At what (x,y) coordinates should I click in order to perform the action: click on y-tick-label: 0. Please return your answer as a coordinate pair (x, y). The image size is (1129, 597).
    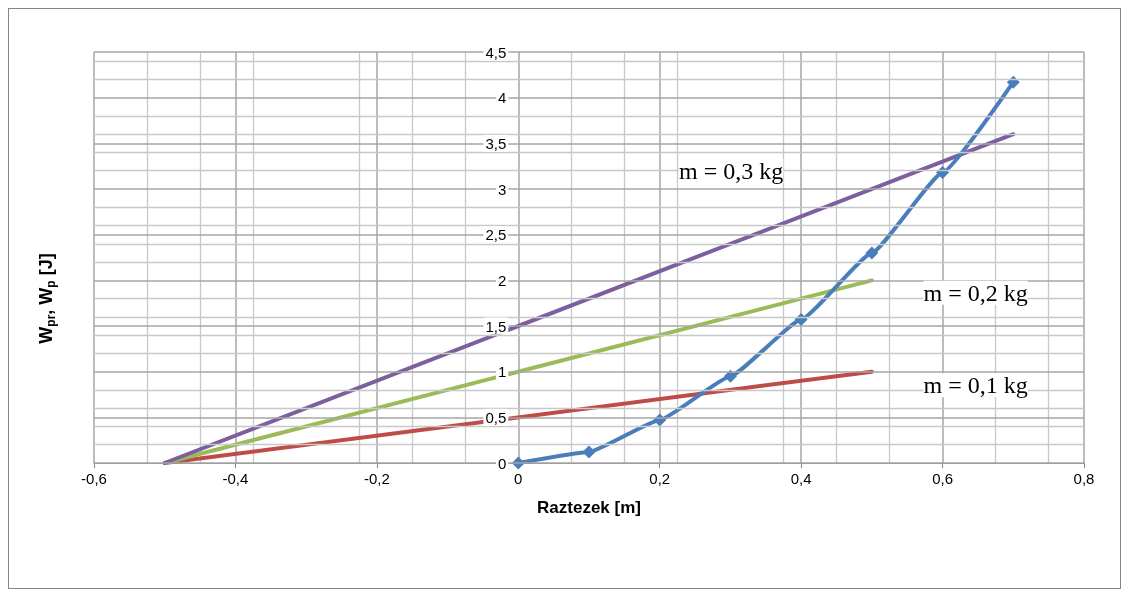
    Looking at the image, I should click on (502, 463).